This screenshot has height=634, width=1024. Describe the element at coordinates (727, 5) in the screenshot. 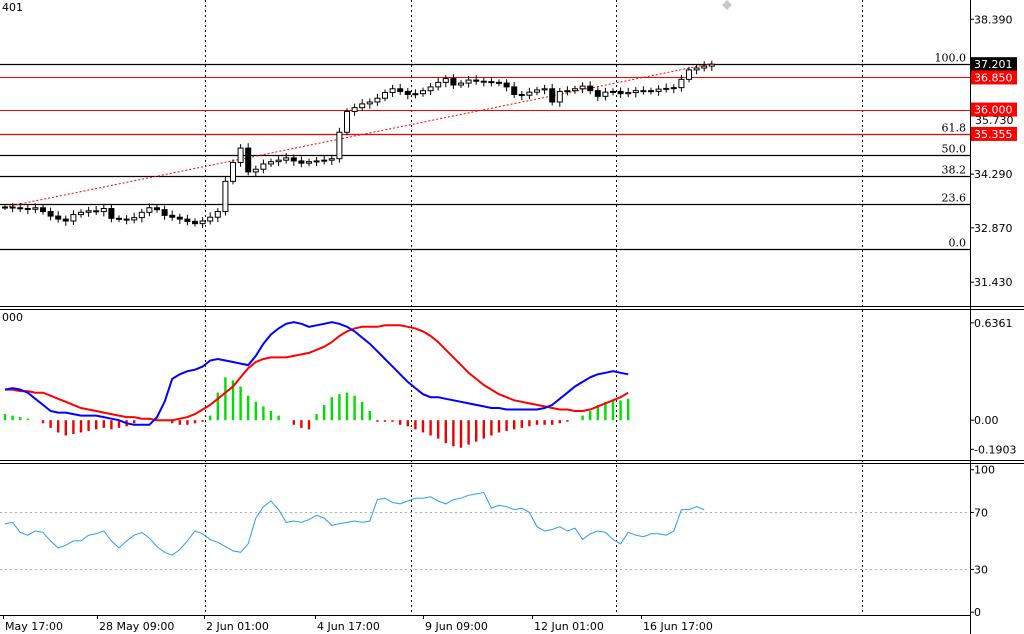

I see `scroll-marker` at that location.